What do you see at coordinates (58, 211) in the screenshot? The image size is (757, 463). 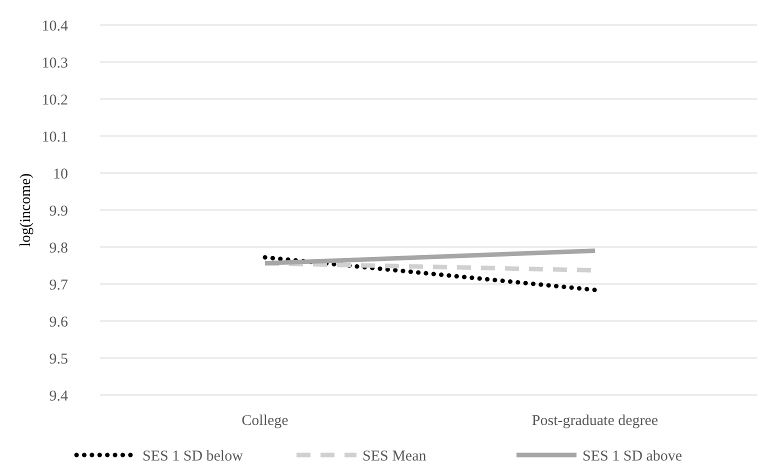 I see `y-tick-label: 9.9` at bounding box center [58, 211].